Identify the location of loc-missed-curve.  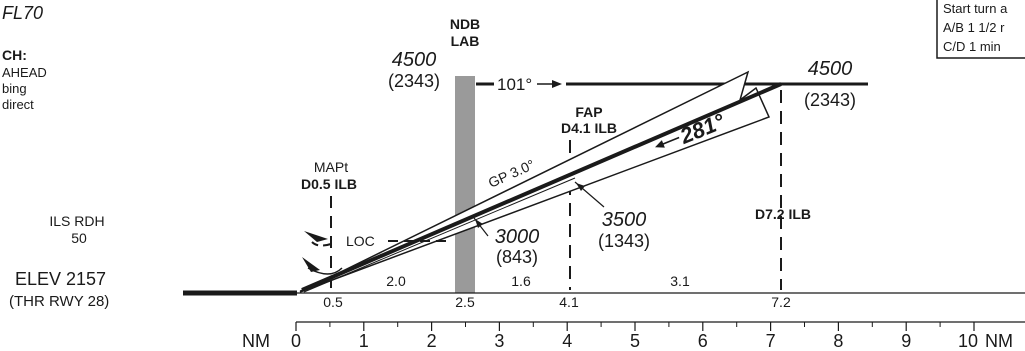
(321, 244).